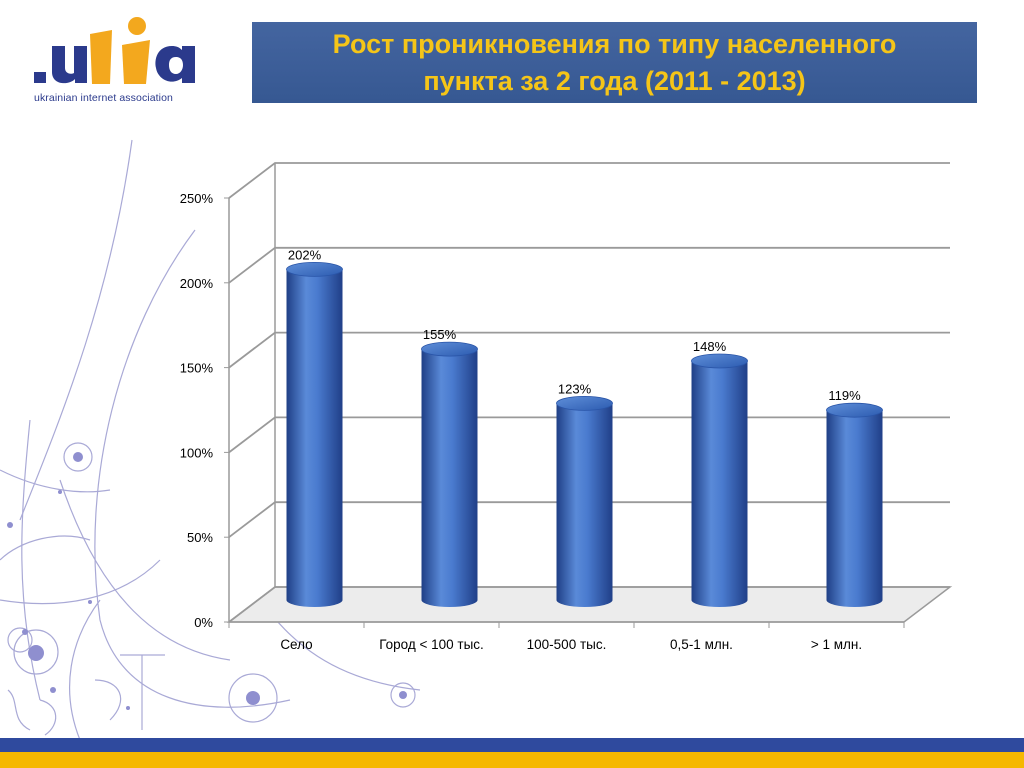  What do you see at coordinates (701, 644) in the screenshot?
I see `x-category-label: 0,5-1 млн.` at bounding box center [701, 644].